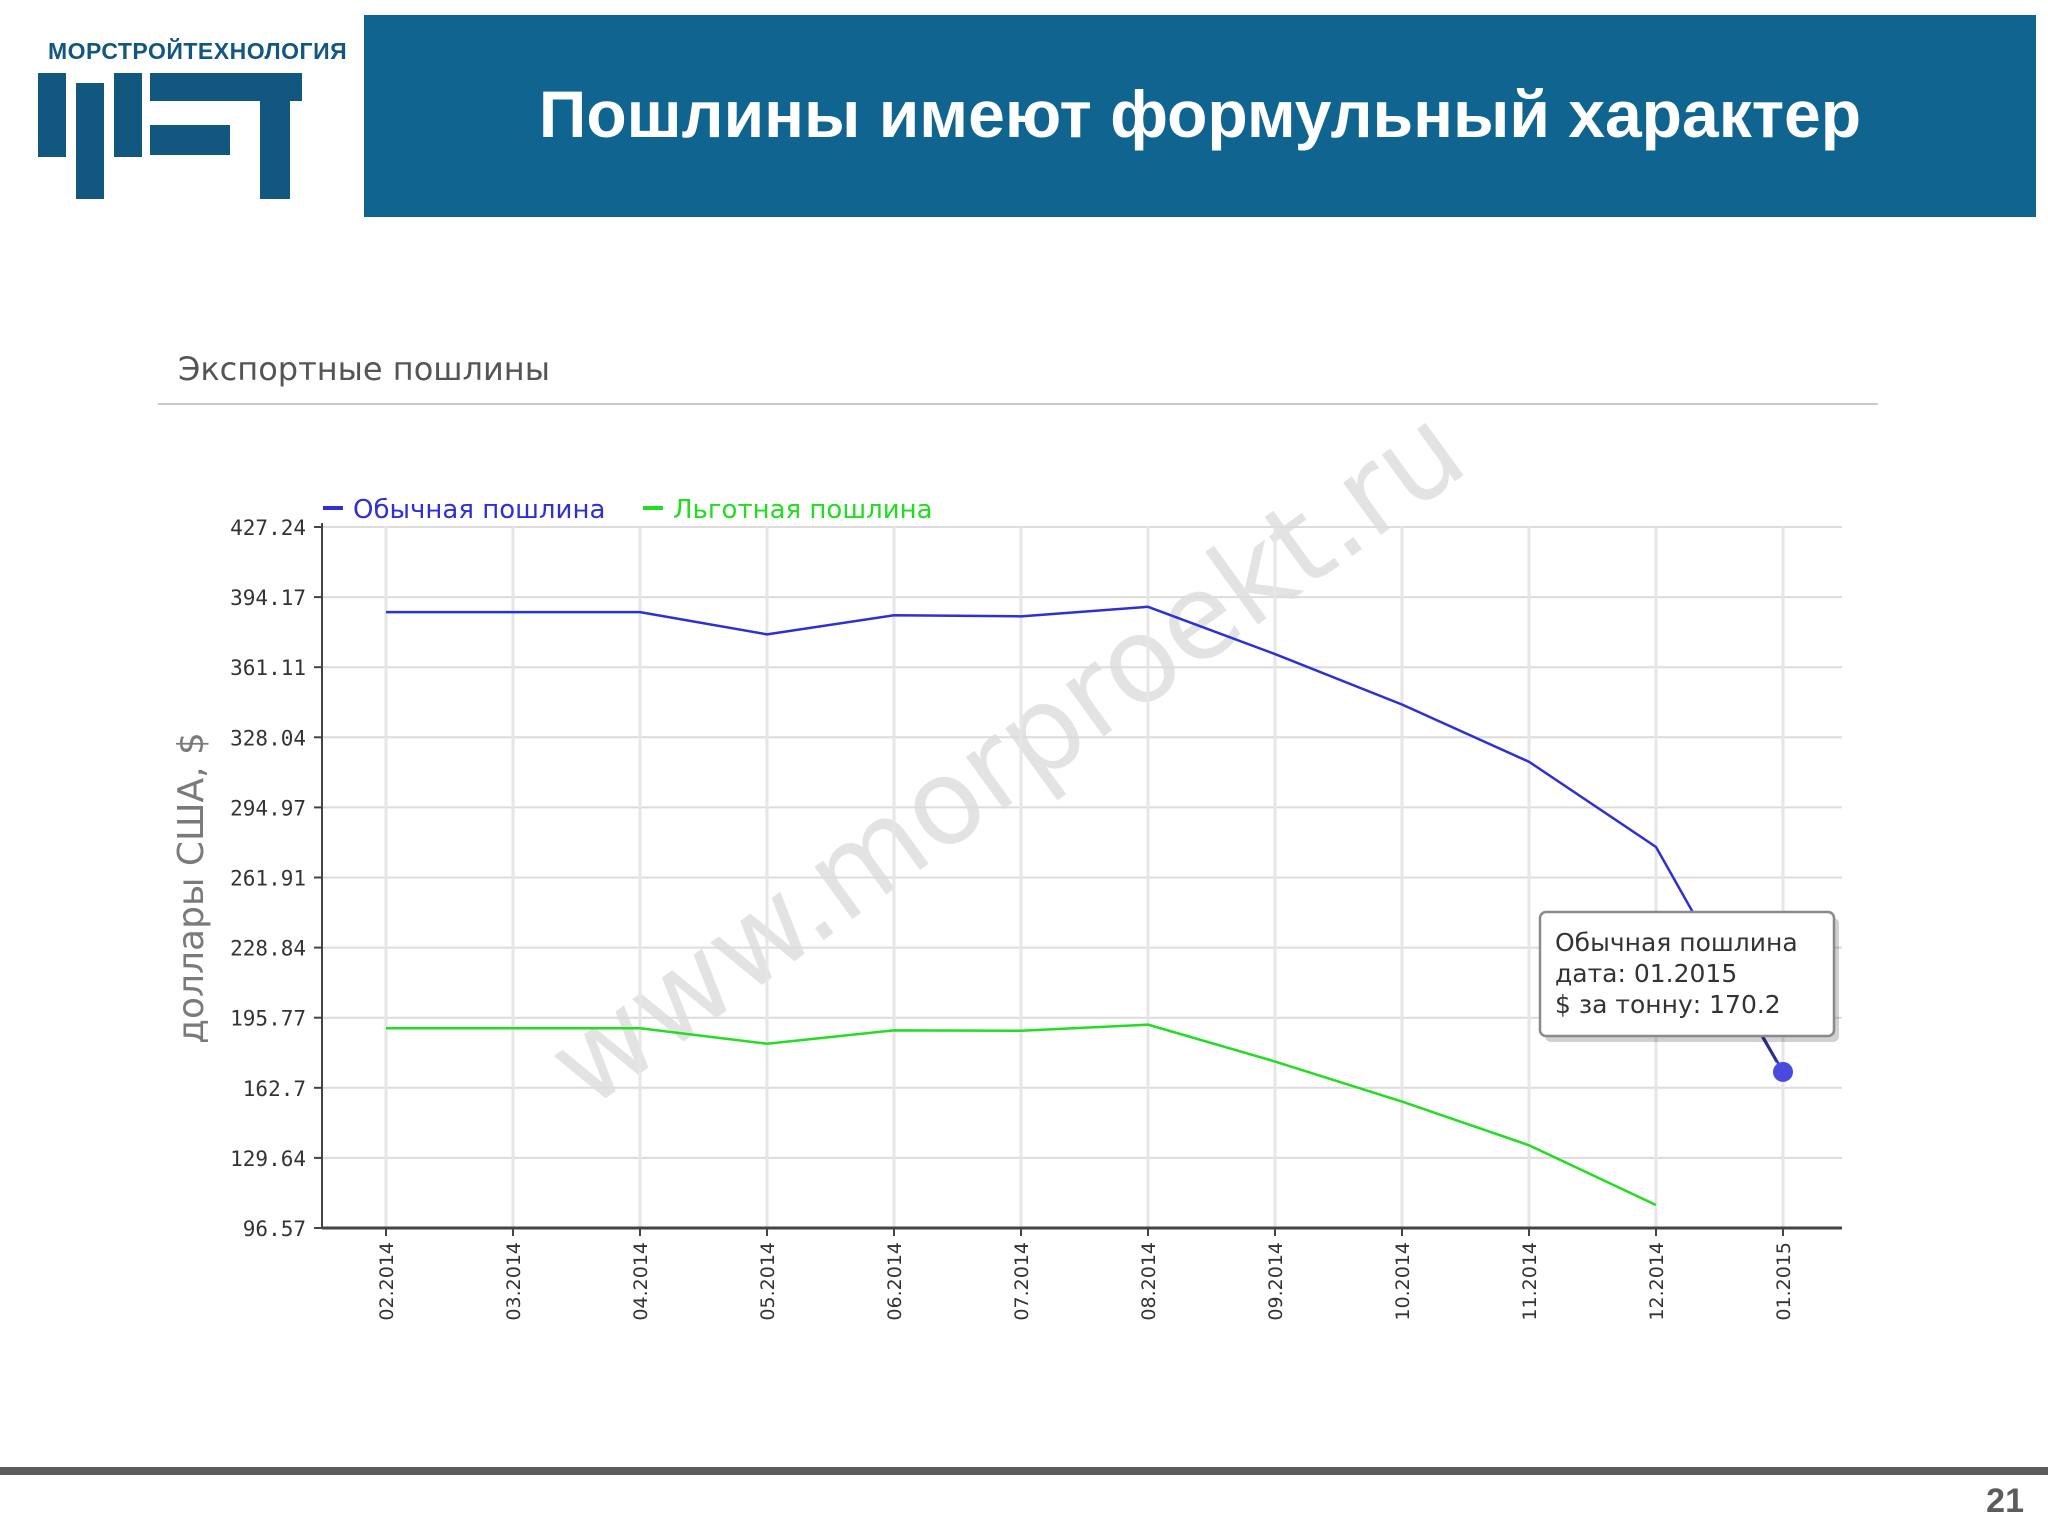 The height and width of the screenshot is (1540, 2048). Describe the element at coordinates (268, 1159) in the screenshot. I see `y-tick-label: 129.64` at that location.